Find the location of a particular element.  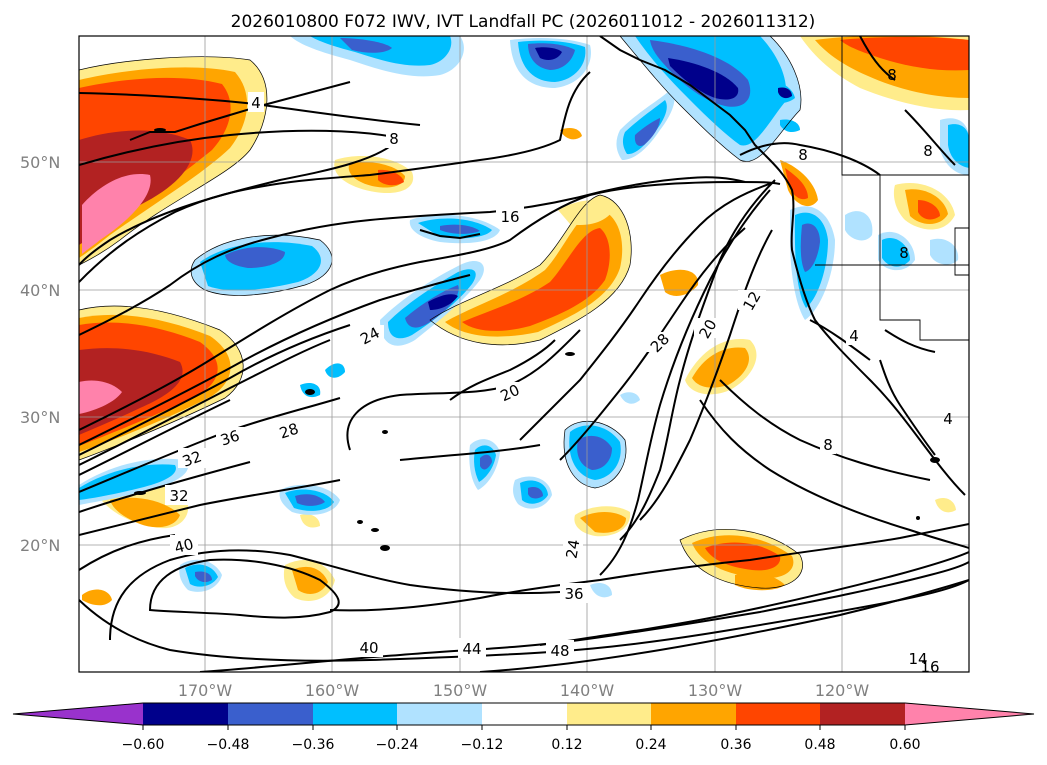

colorbar-tick-label: −0.60 is located at coordinates (143, 745).